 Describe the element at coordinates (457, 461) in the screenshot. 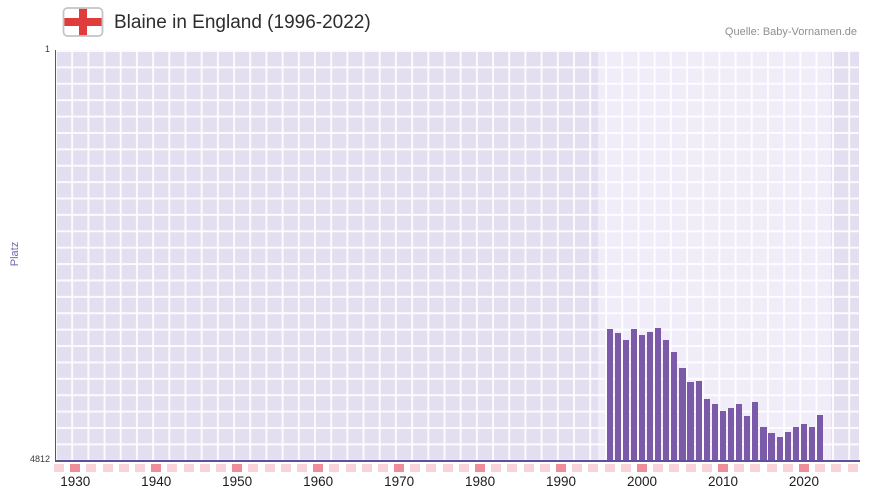

I see `x-axis-line` at that location.